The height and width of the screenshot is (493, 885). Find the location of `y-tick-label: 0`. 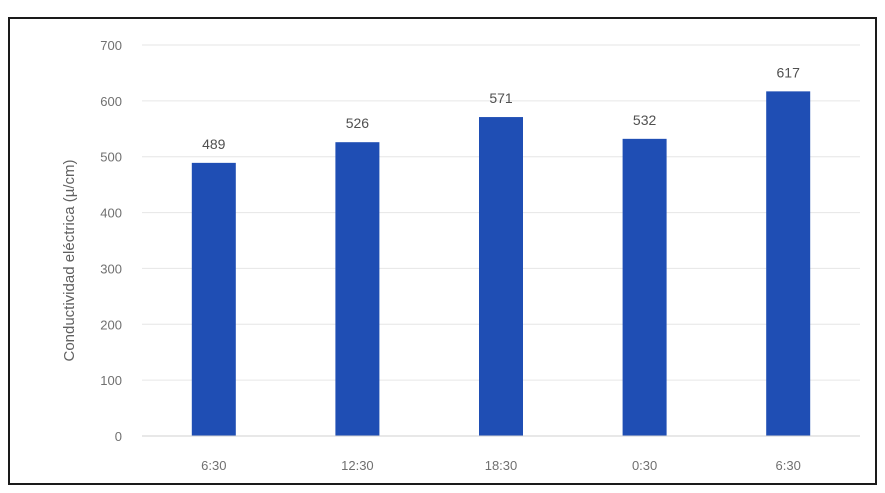

y-tick-label: 0 is located at coordinates (118, 436).